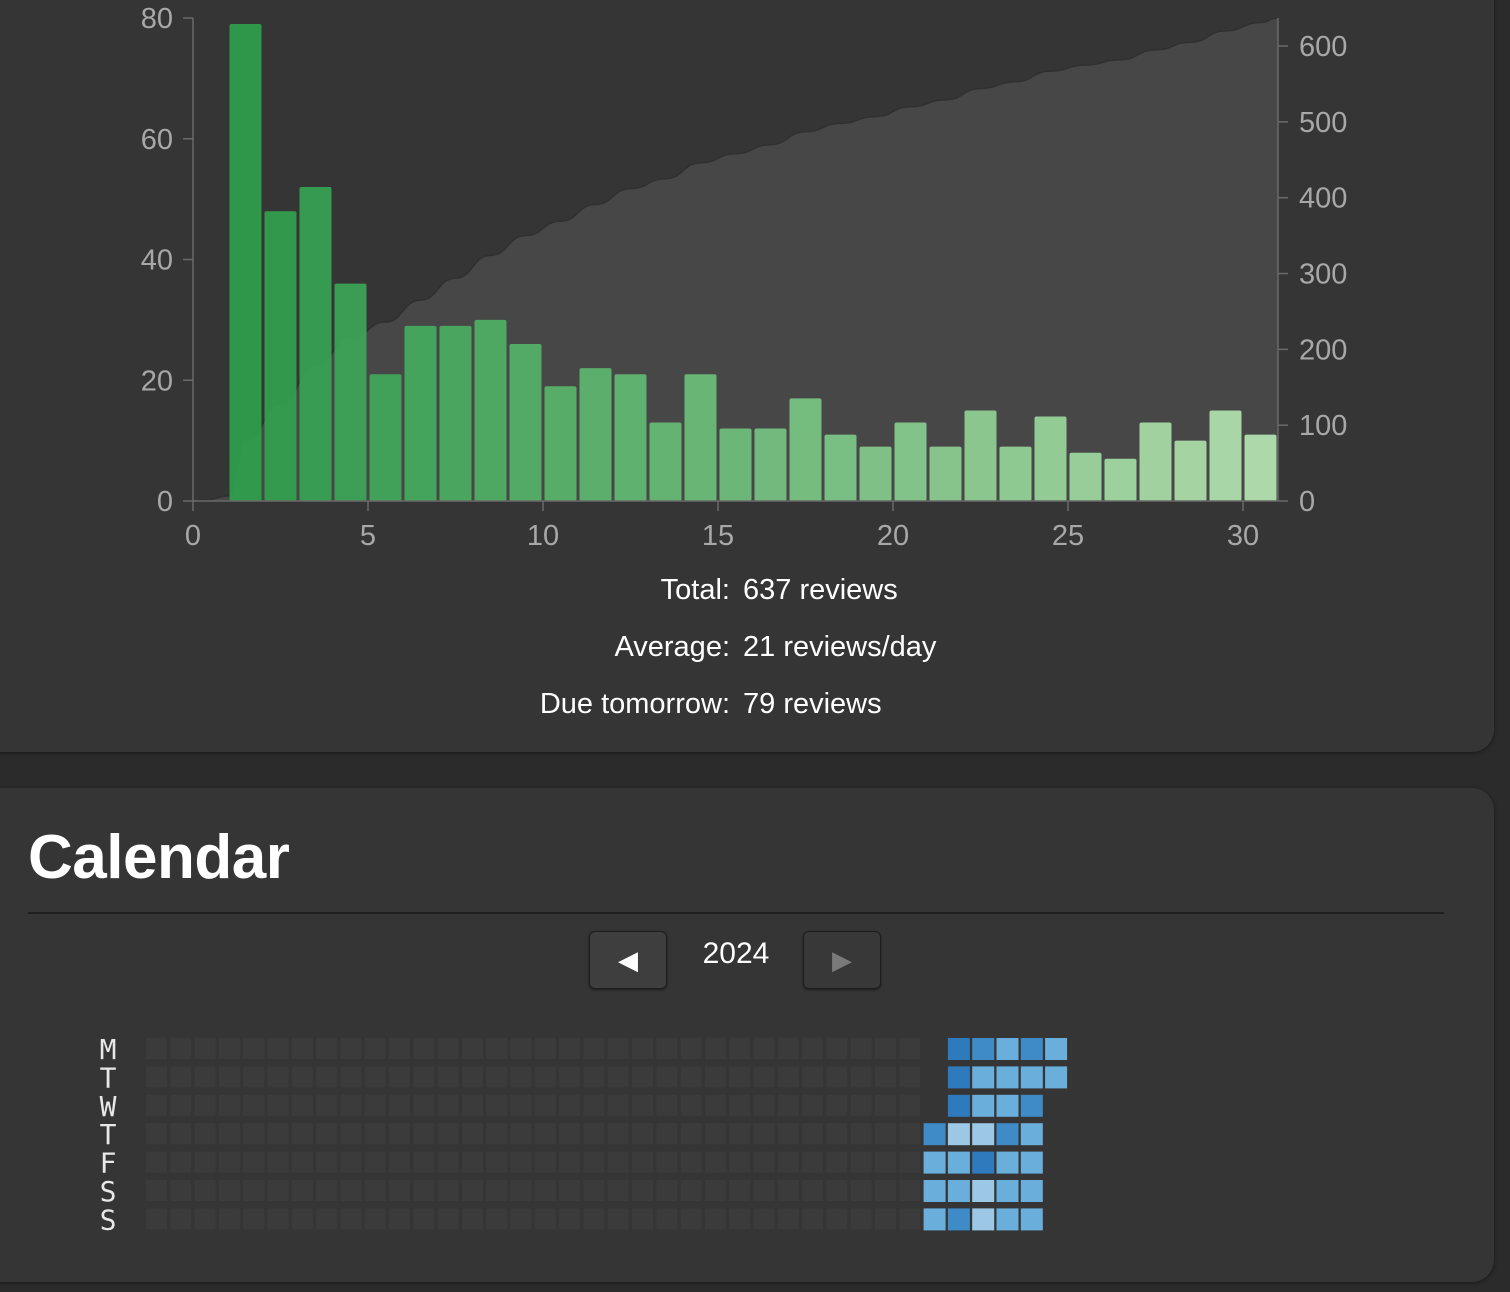  I want to click on x-tick-label: 25, so click(1068, 536).